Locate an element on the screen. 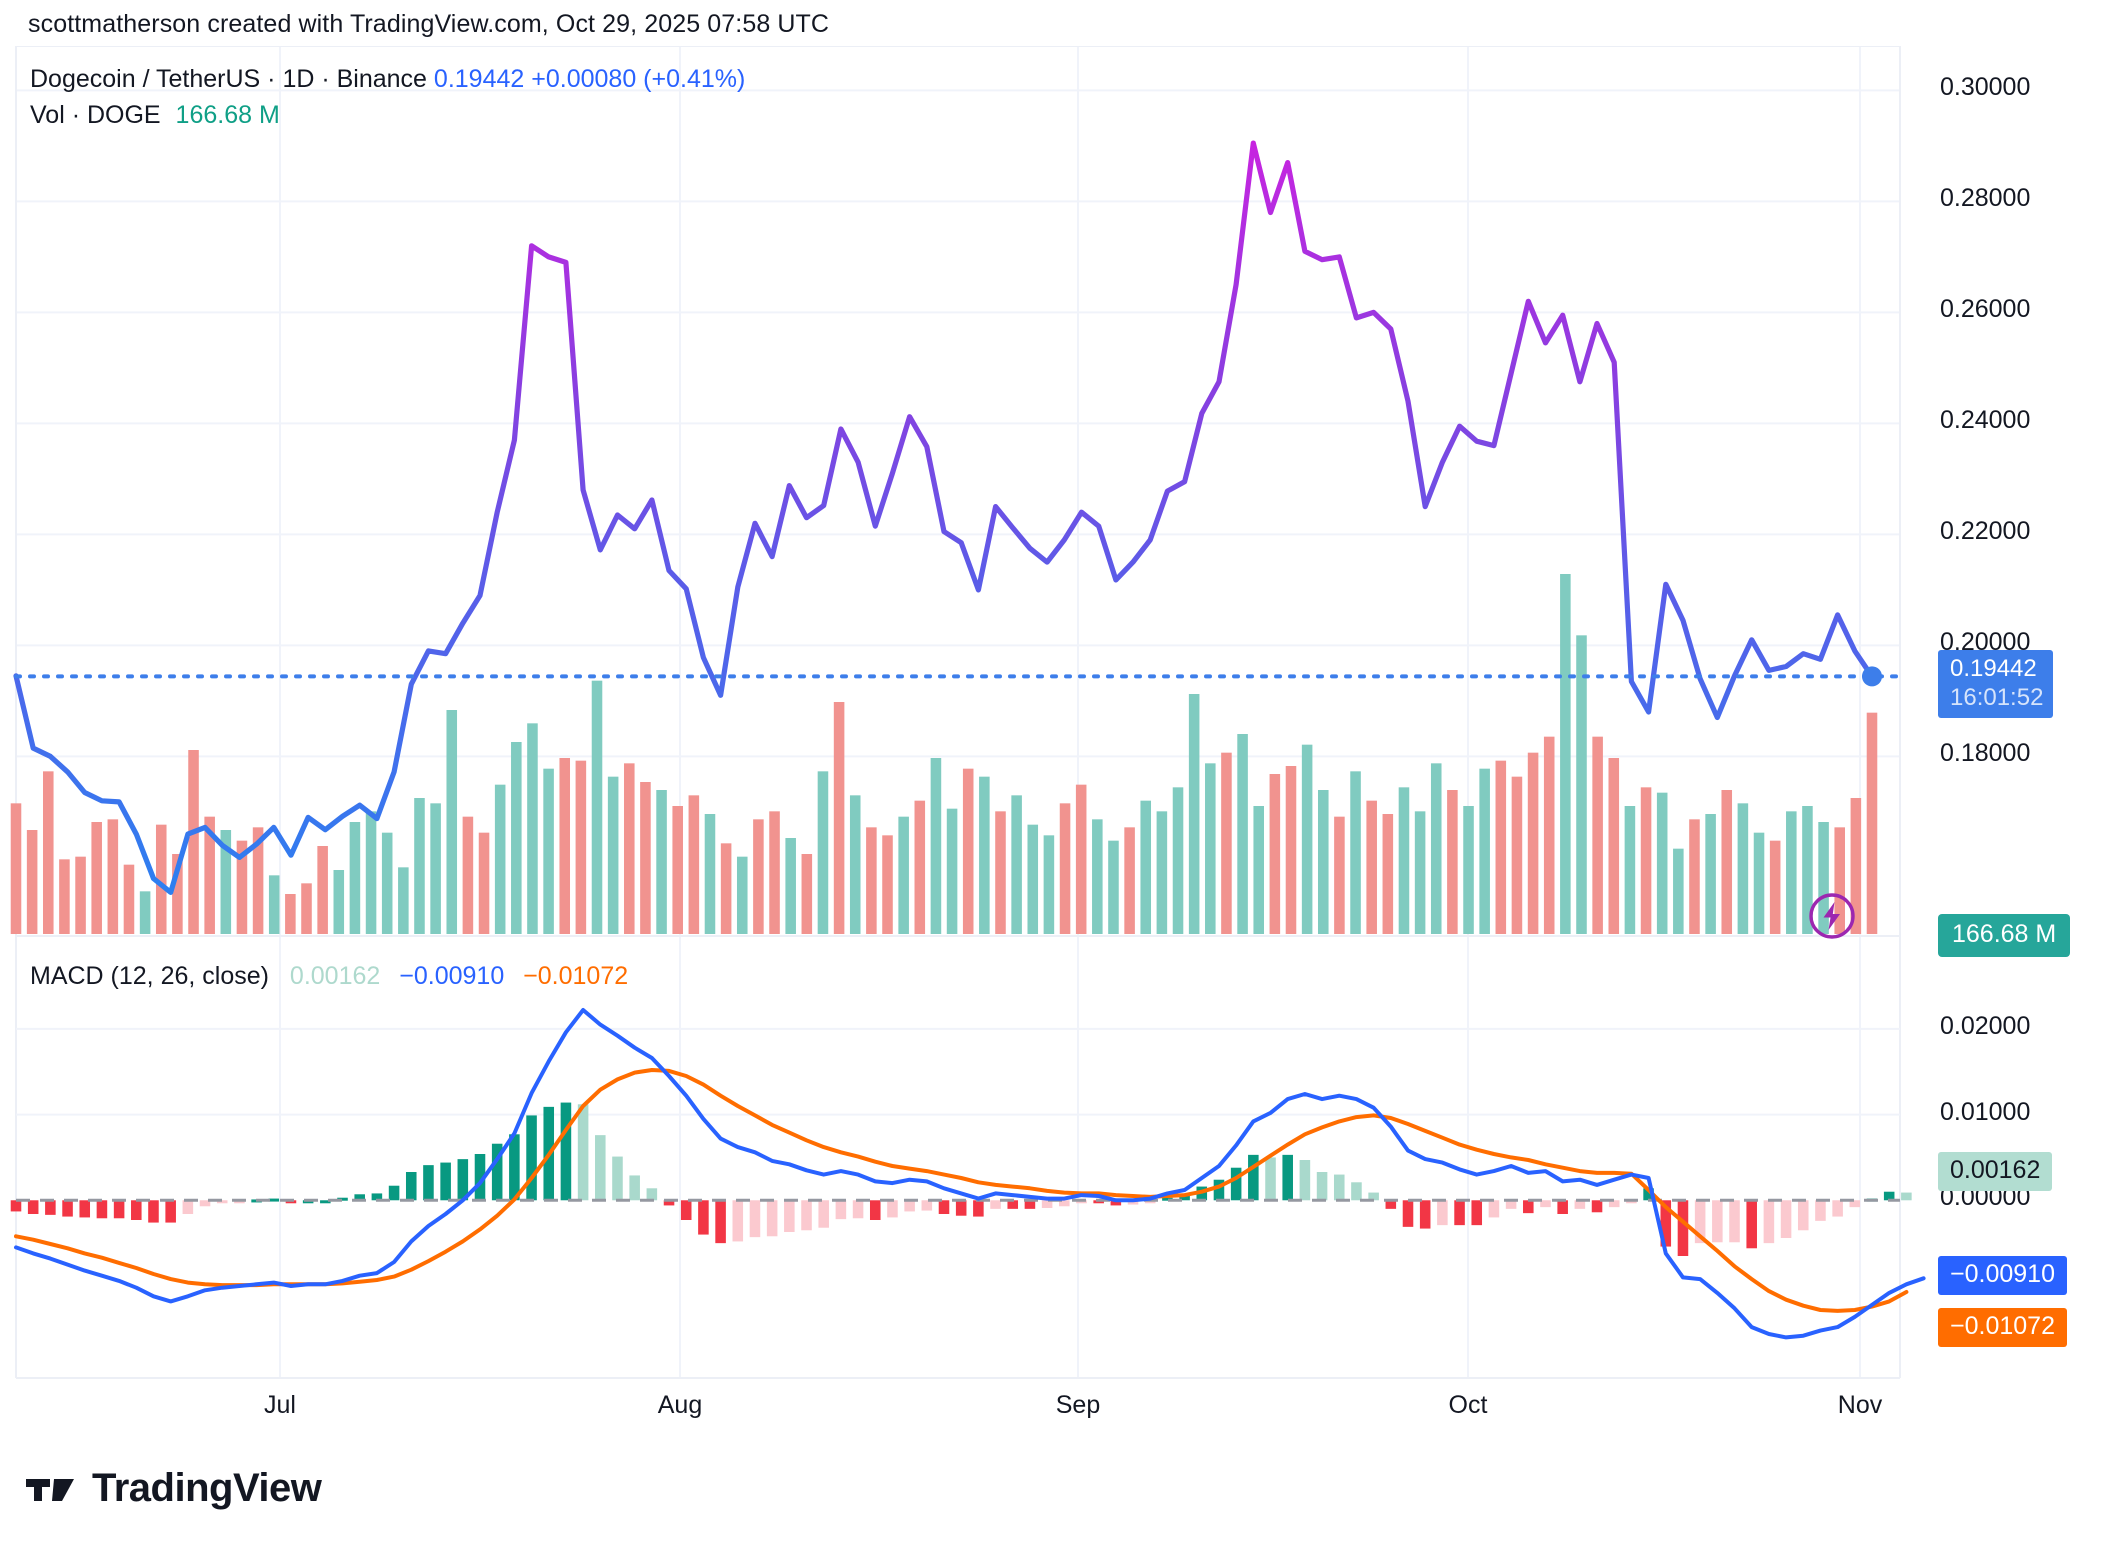  price-axis-tick: 0.22000 is located at coordinates (1985, 531).